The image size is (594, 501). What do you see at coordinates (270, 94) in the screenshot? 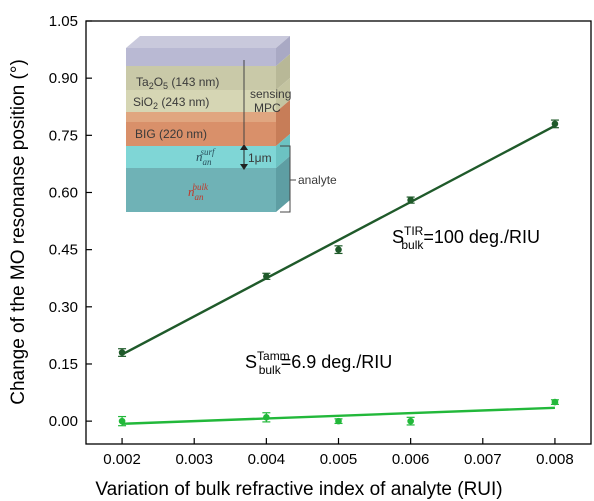
I see `inset-label-sensing: sensing` at bounding box center [270, 94].